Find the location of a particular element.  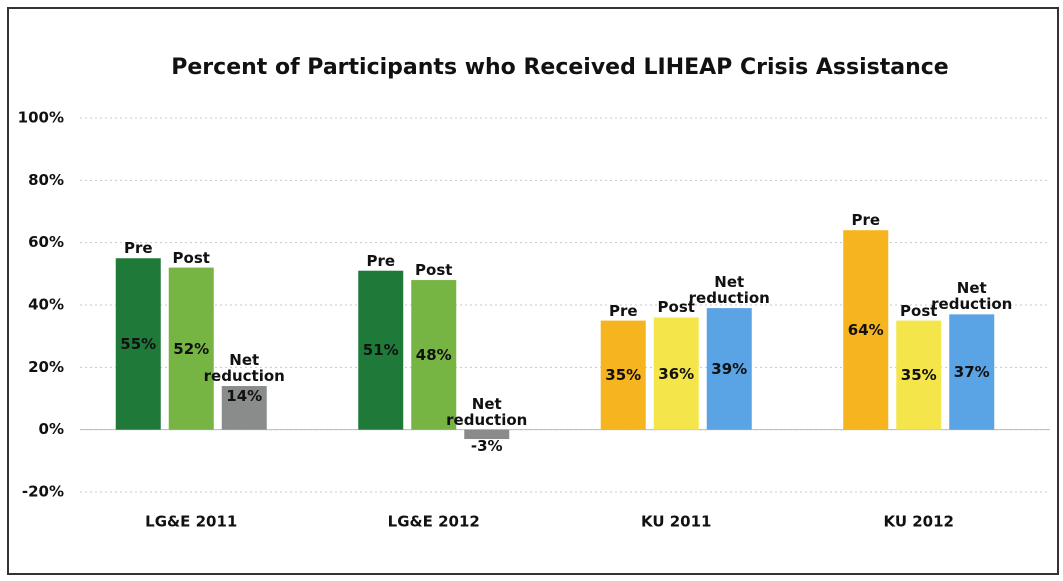

y-tick-label: 60% is located at coordinates (46, 242).